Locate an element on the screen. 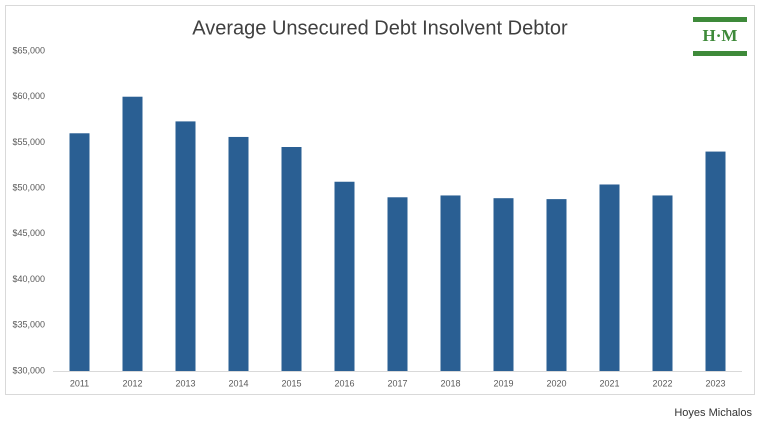 This screenshot has height=429, width=761. x-tick-label: 2023 is located at coordinates (715, 383).